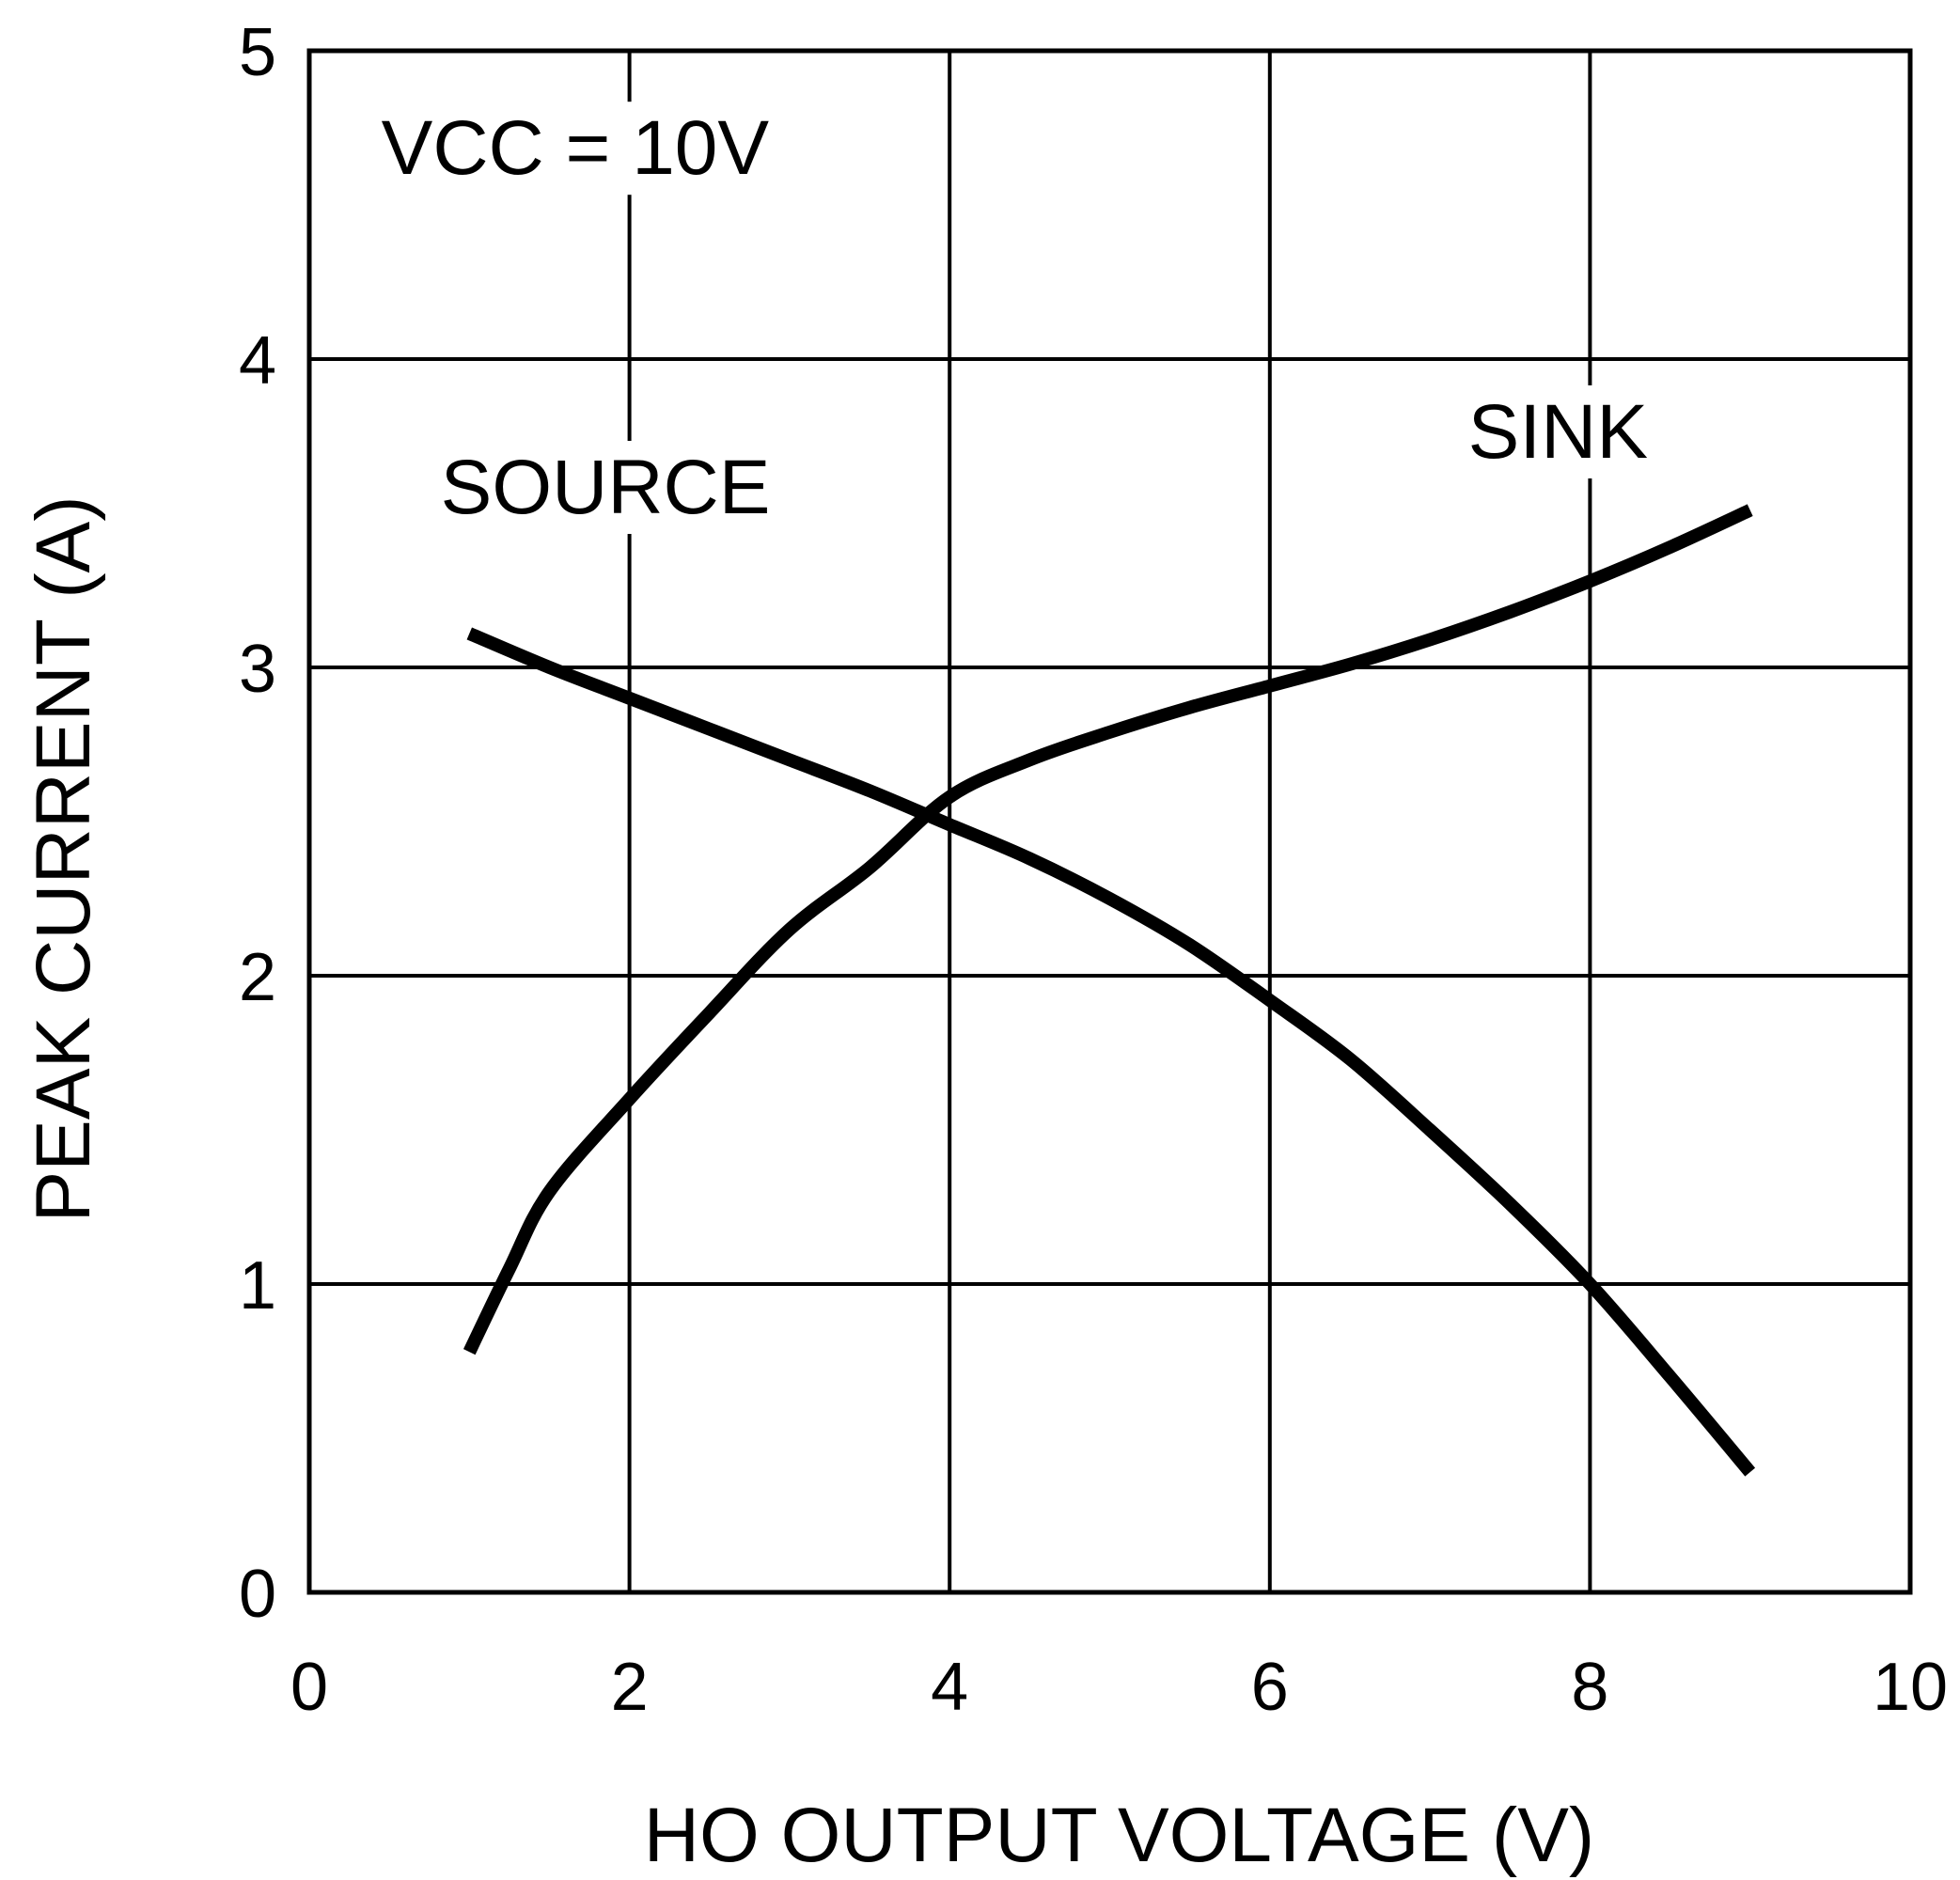 The width and height of the screenshot is (1960, 1880). Describe the element at coordinates (309, 1687) in the screenshot. I see `x-tick-label: 0` at that location.